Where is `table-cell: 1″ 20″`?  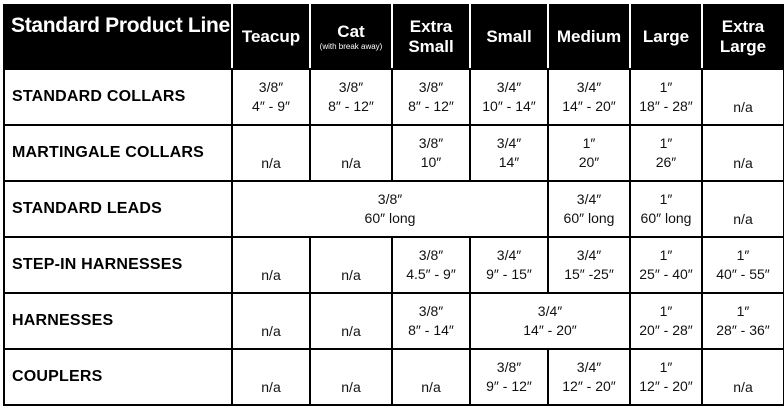 table-cell: 1″ 20″ is located at coordinates (589, 153).